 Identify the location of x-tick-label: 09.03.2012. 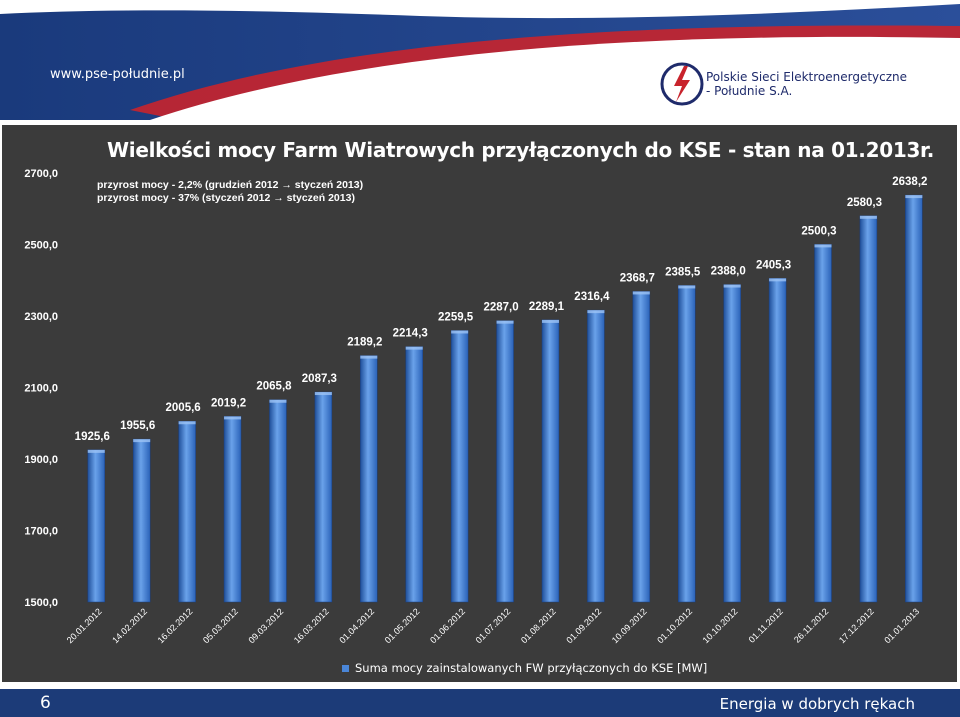
(265, 625).